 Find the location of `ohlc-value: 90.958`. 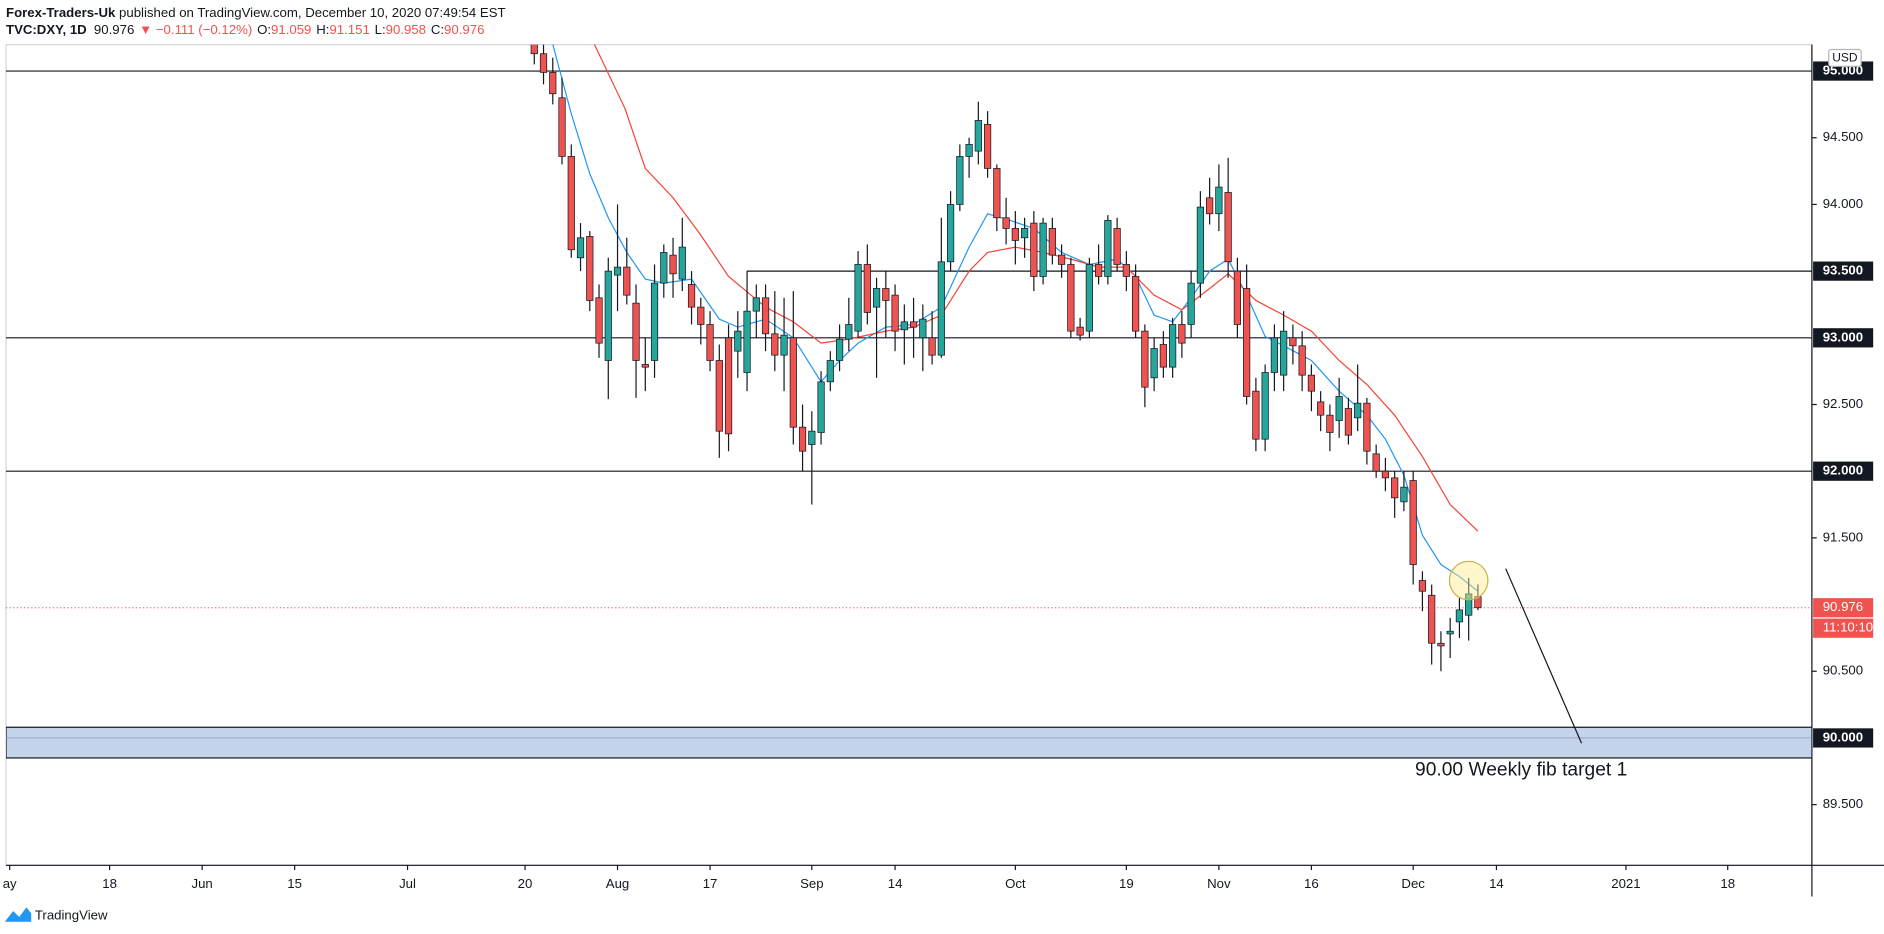

ohlc-value: 90.958 is located at coordinates (406, 29).